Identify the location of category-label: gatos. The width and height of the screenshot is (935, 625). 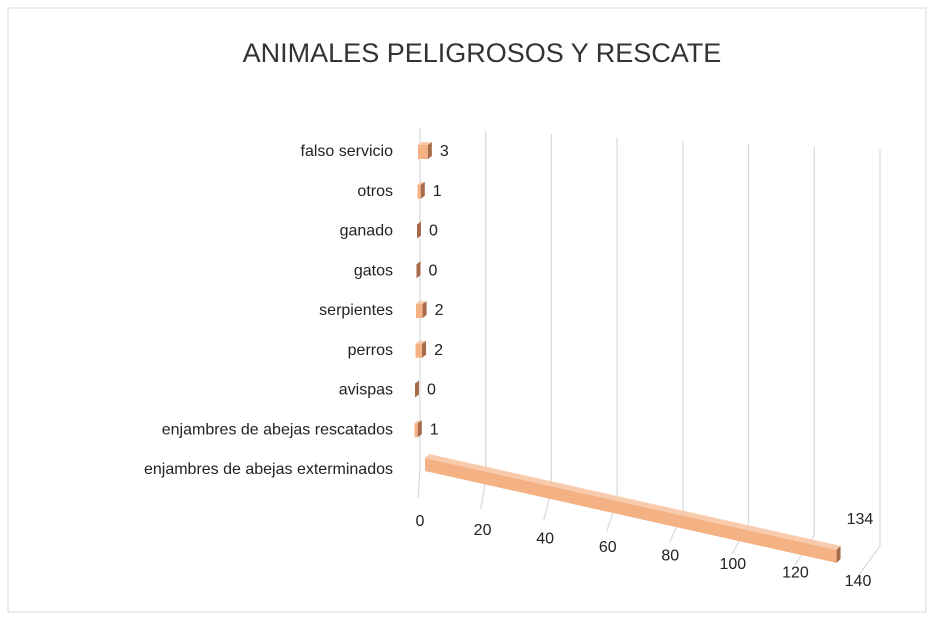
(373, 270).